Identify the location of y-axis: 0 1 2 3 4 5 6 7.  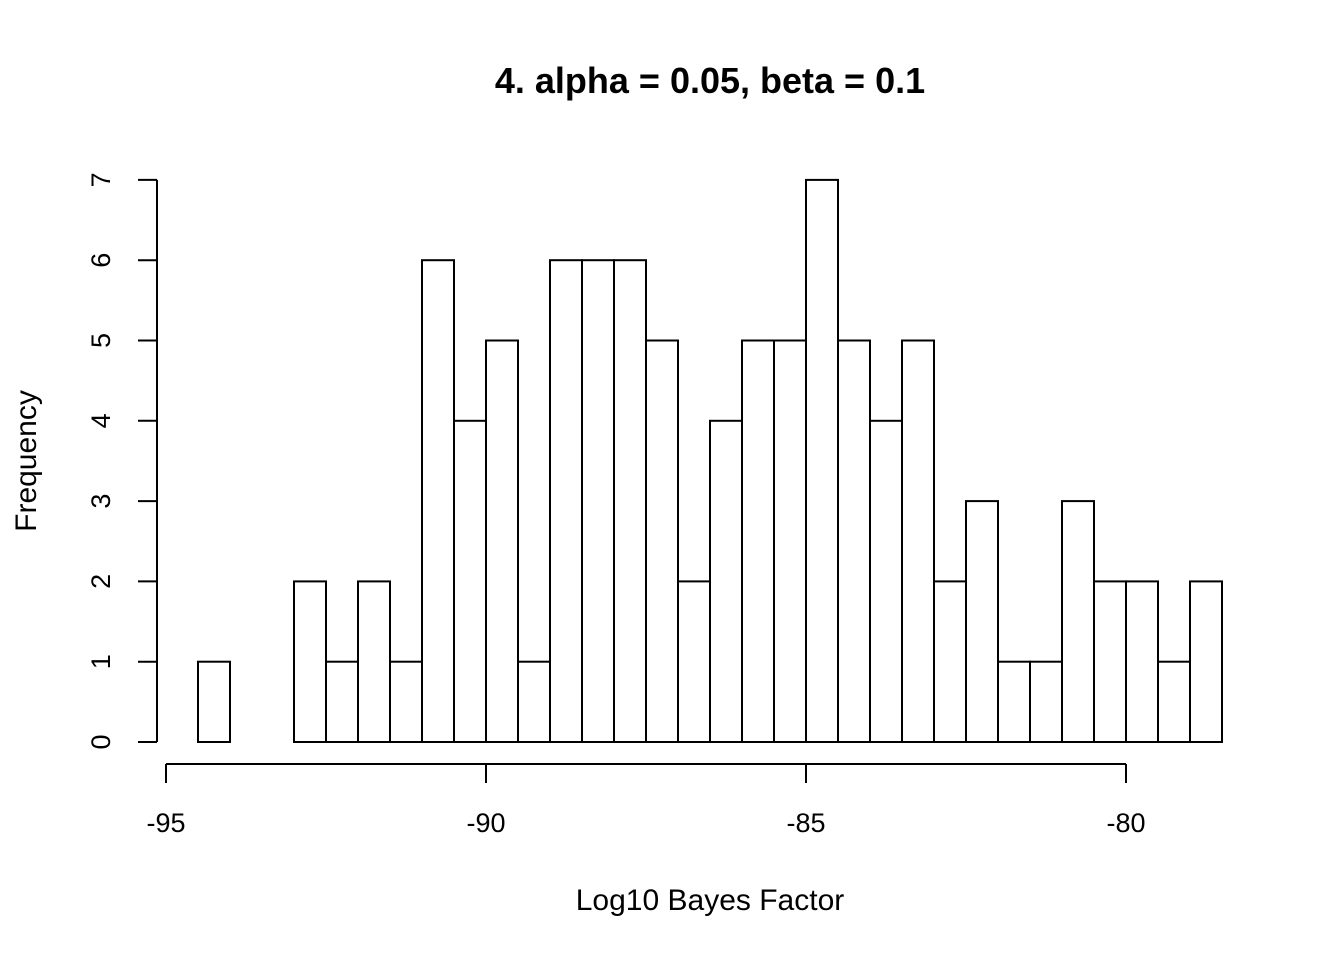
(122, 461).